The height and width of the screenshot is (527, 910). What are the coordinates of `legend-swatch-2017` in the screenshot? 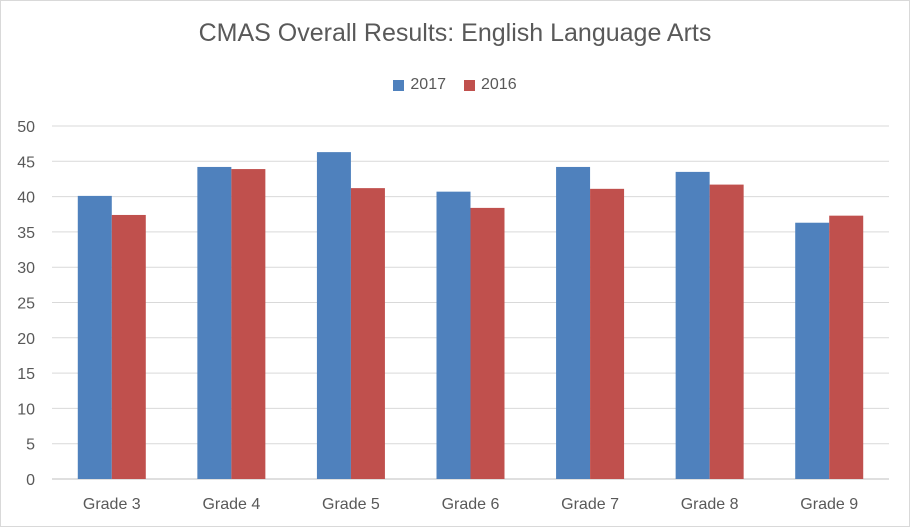 It's located at (399, 85).